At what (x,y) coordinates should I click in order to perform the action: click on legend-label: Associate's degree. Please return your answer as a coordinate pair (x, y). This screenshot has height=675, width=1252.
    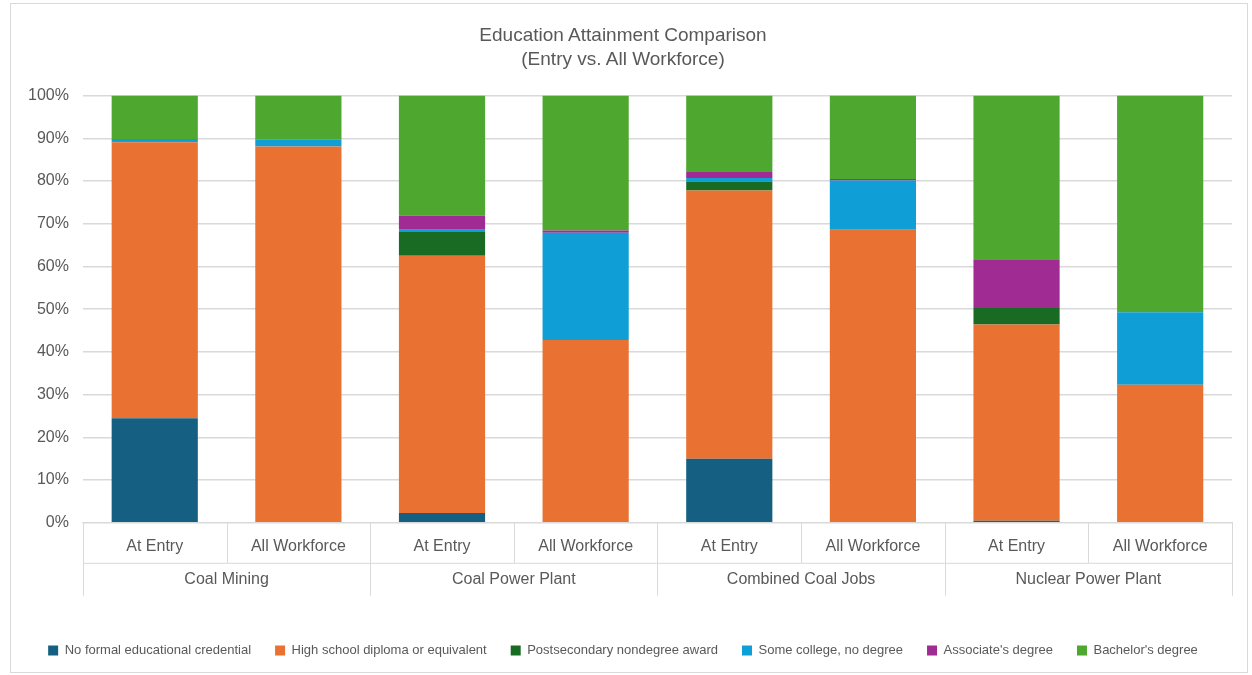
    Looking at the image, I should click on (998, 650).